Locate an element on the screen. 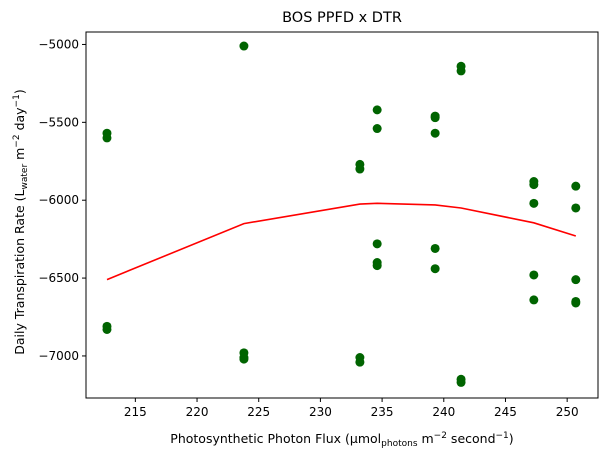 The width and height of the screenshot is (600, 462). y-axis: −7000 −6500 −6000 −5500 −5000 is located at coordinates (62, 200).